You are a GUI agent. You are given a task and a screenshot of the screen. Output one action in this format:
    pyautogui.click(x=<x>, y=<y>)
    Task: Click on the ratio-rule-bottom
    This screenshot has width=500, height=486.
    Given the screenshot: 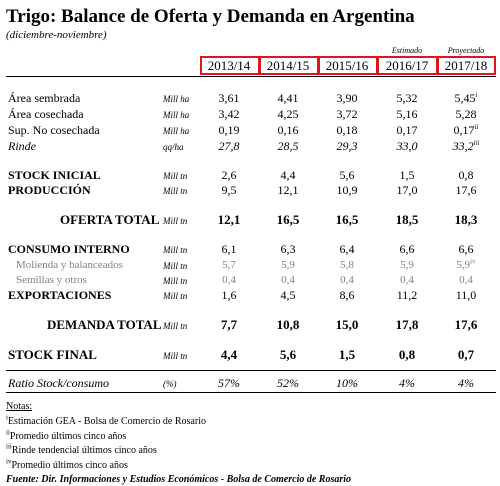 What is the action you would take?
    pyautogui.click(x=251, y=392)
    